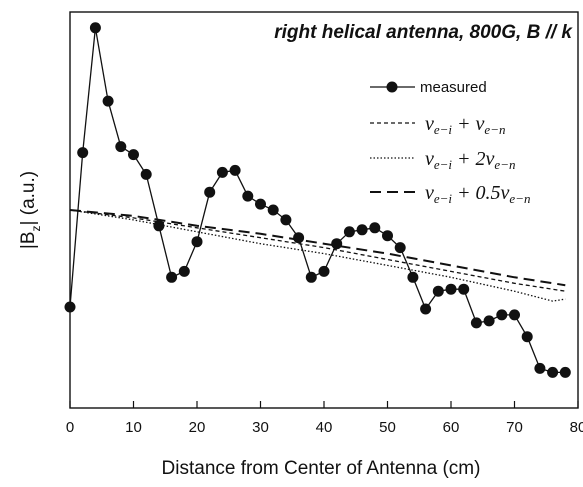 This screenshot has height=487, width=583. Describe the element at coordinates (324, 427) in the screenshot. I see `x-tick-label: 40` at that location.